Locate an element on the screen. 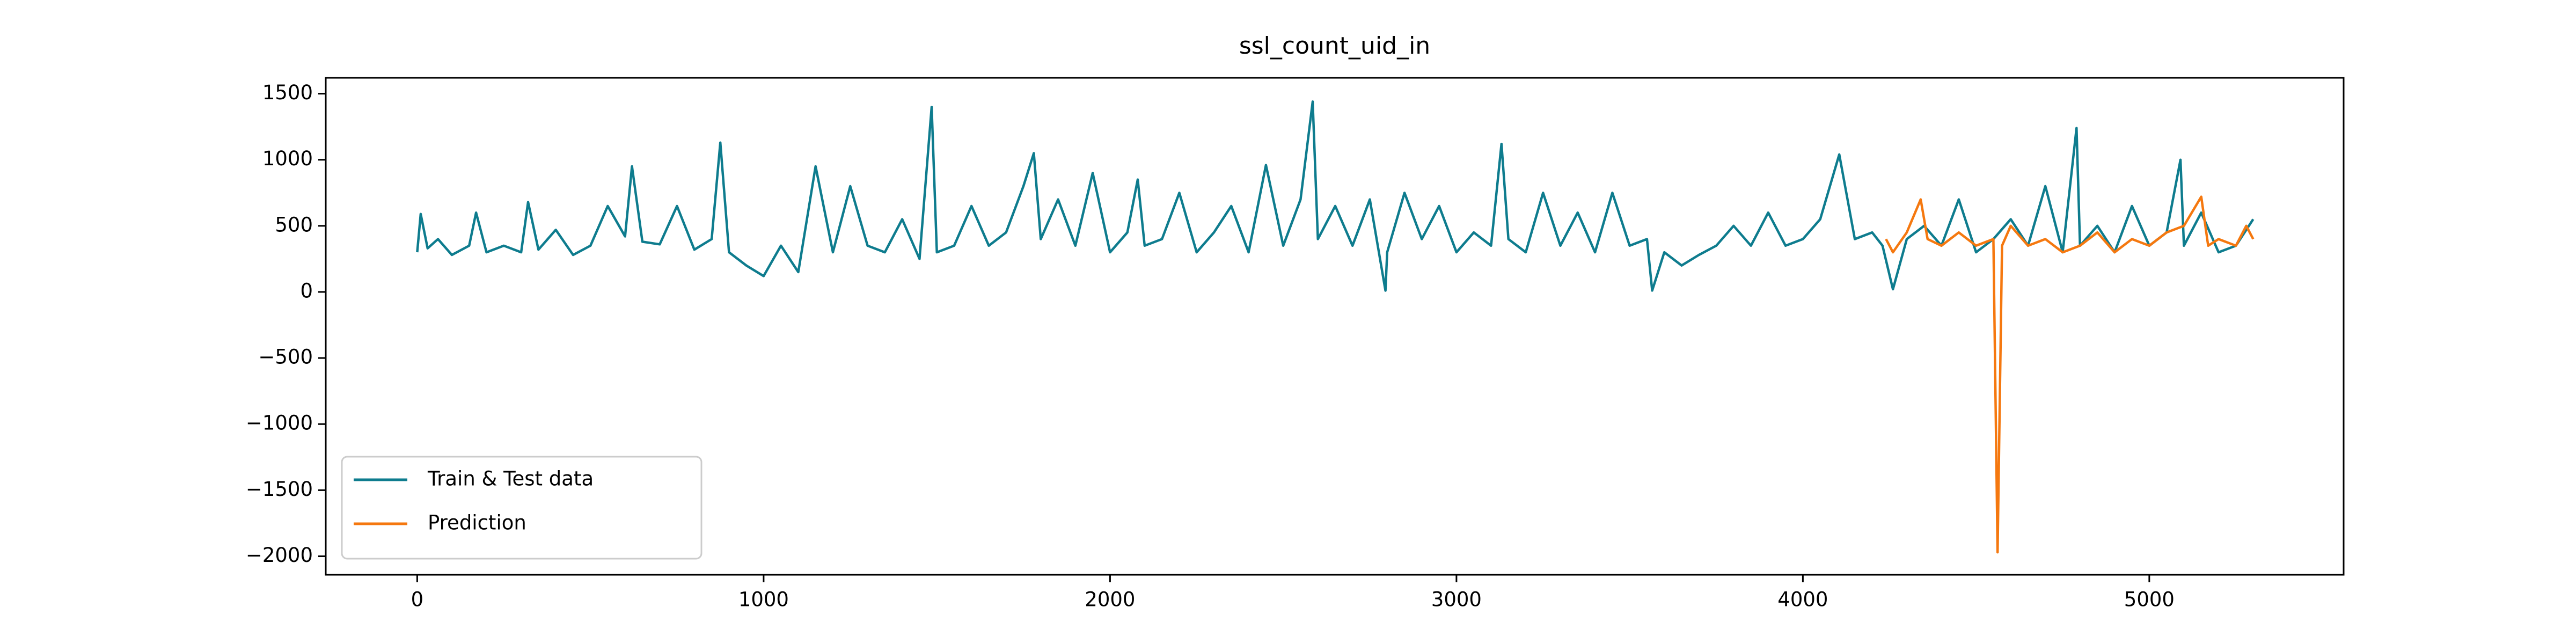 The height and width of the screenshot is (644, 2576). y-tick-label: 0 is located at coordinates (306, 290).